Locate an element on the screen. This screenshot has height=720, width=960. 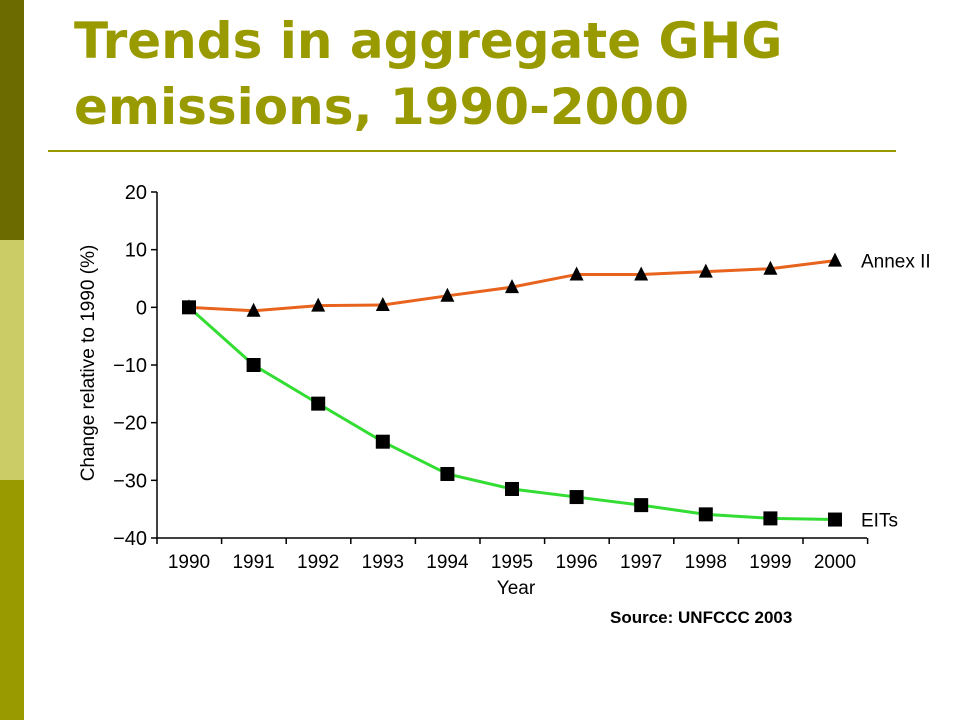
sidebar-band-olive is located at coordinates (12, 600).